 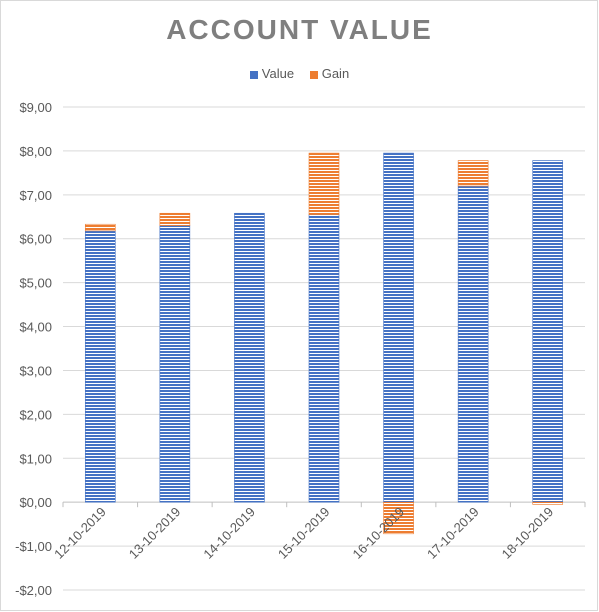 What do you see at coordinates (35, 458) in the screenshot?
I see `y-tick-label: $1,00` at bounding box center [35, 458].